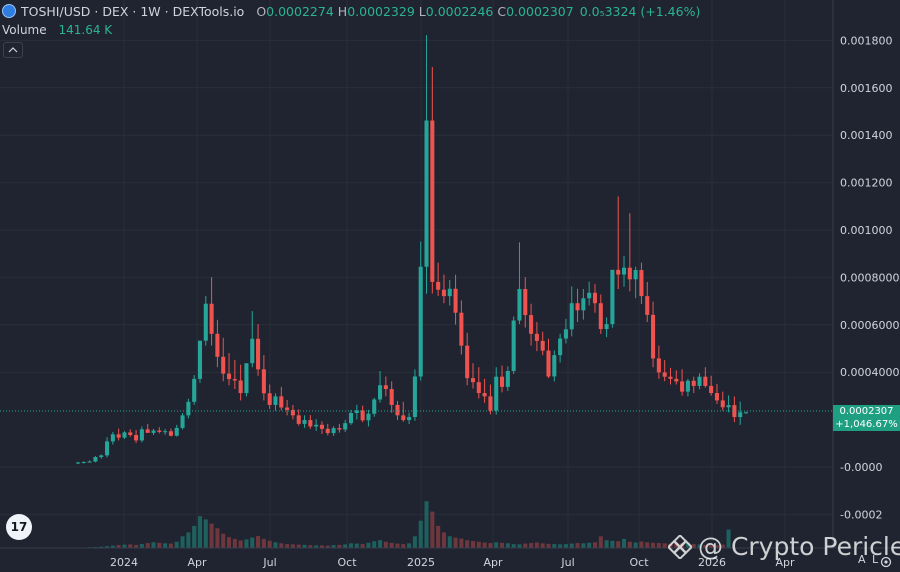 The height and width of the screenshot is (572, 900). I want to click on volume-legend: Volume 141.64 K, so click(57, 30).